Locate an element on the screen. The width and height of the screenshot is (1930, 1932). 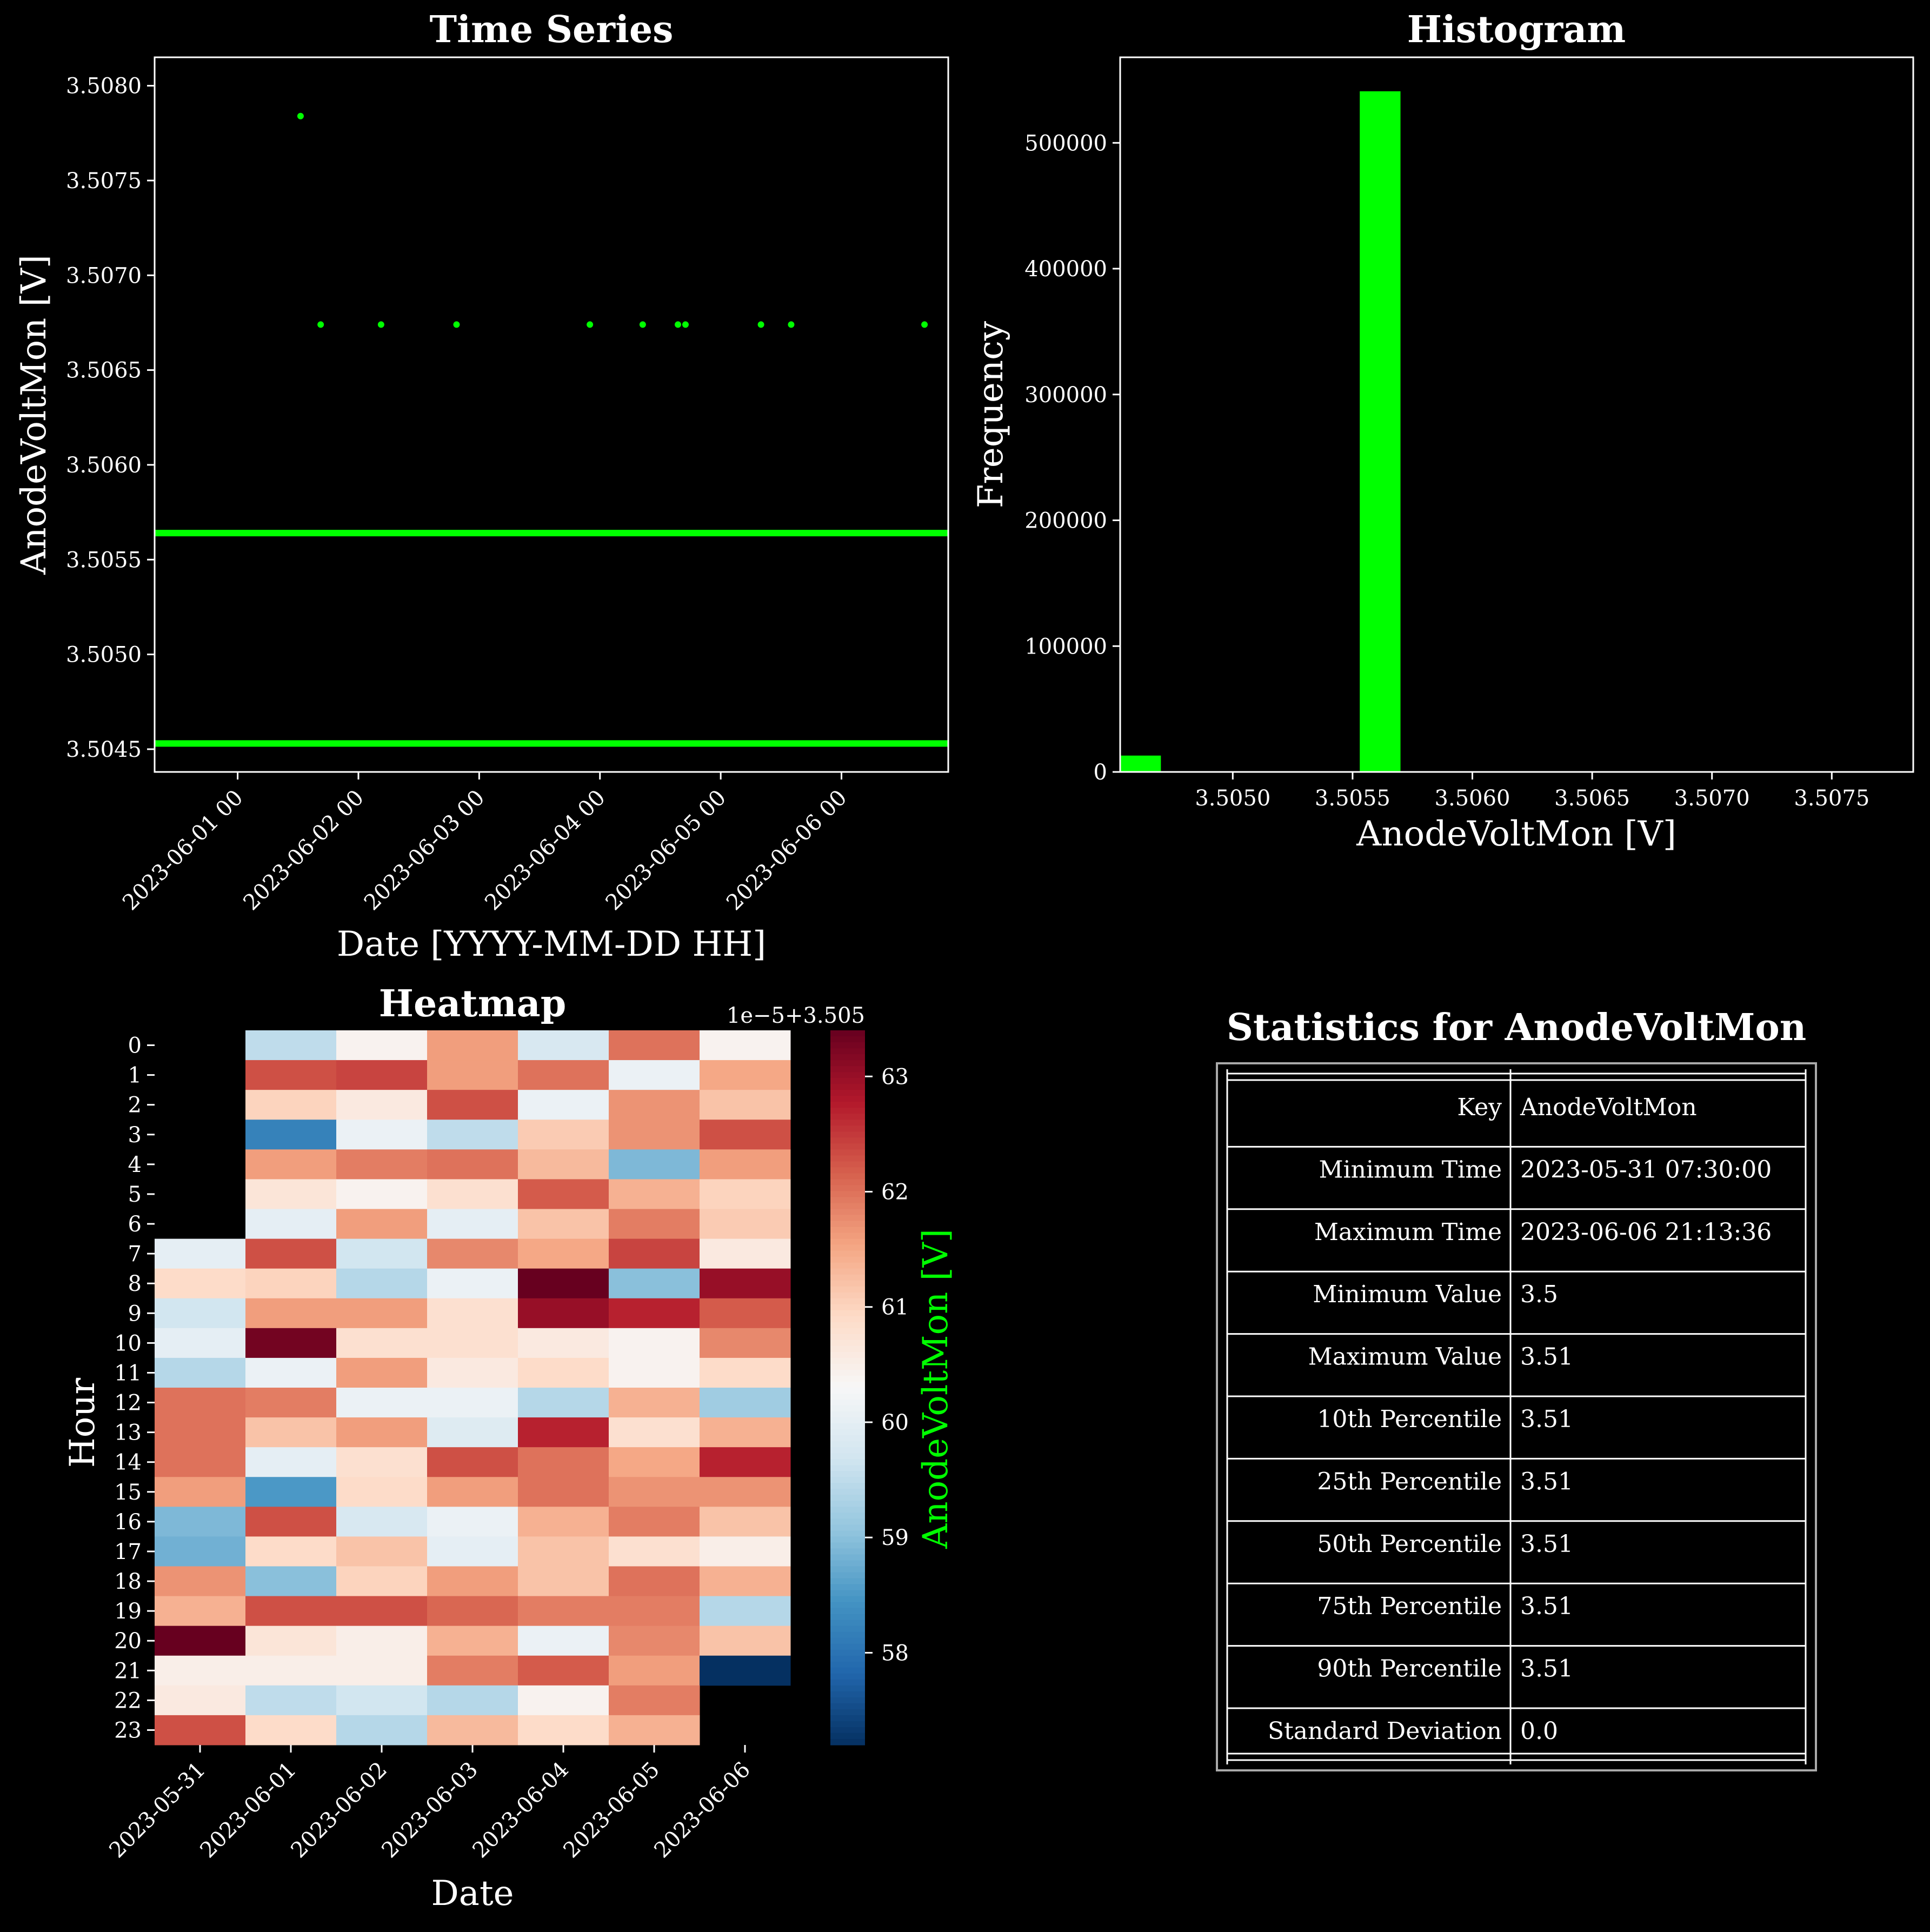
heatmap-ytick-label: 22 is located at coordinates (128, 1701).